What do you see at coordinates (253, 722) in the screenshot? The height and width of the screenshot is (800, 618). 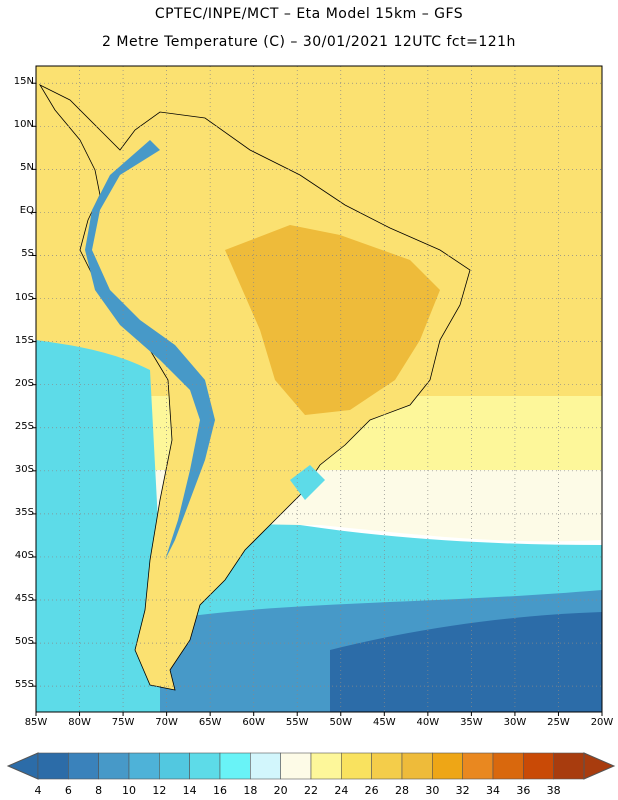 I see `lon-label: 60W` at bounding box center [253, 722].